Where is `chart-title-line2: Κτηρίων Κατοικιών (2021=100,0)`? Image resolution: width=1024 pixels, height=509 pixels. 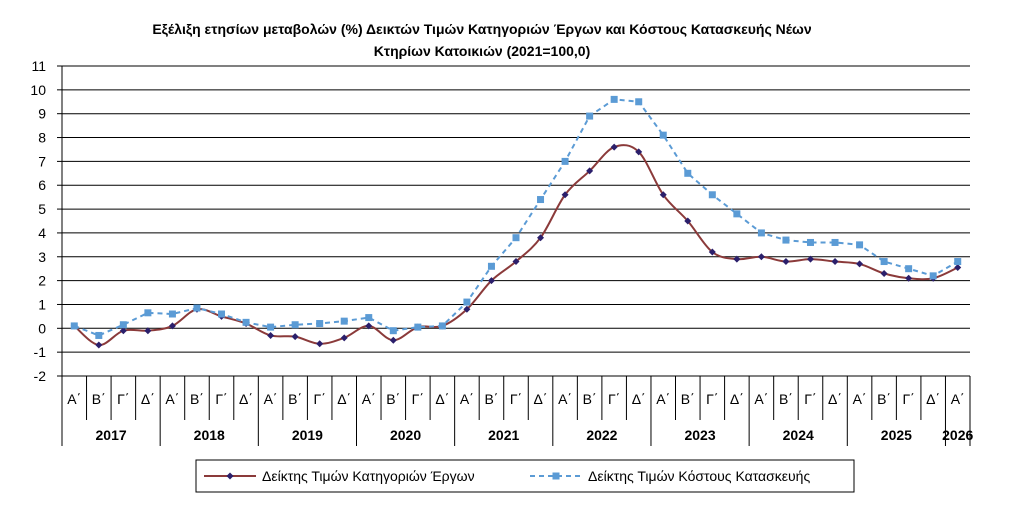 chart-title-line2: Κτηρίων Κατοικιών (2021=100,0) is located at coordinates (482, 51).